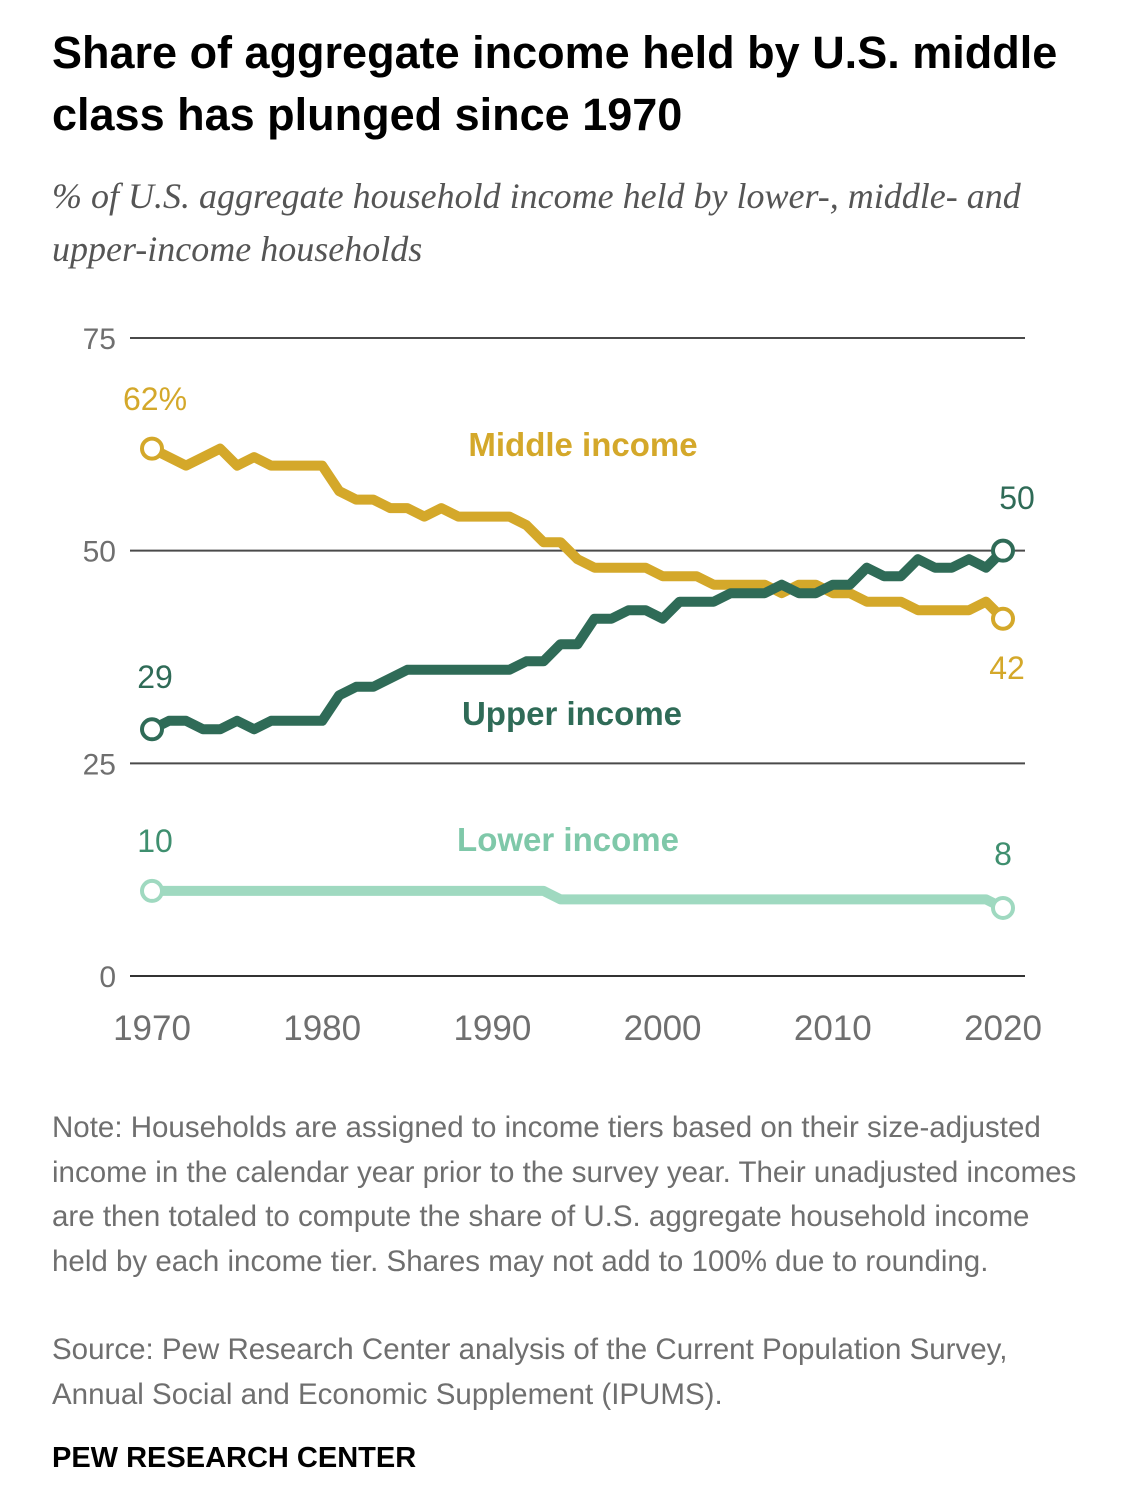 The height and width of the screenshot is (1512, 1125). What do you see at coordinates (1003, 854) in the screenshot?
I see `end-value-label: 8` at bounding box center [1003, 854].